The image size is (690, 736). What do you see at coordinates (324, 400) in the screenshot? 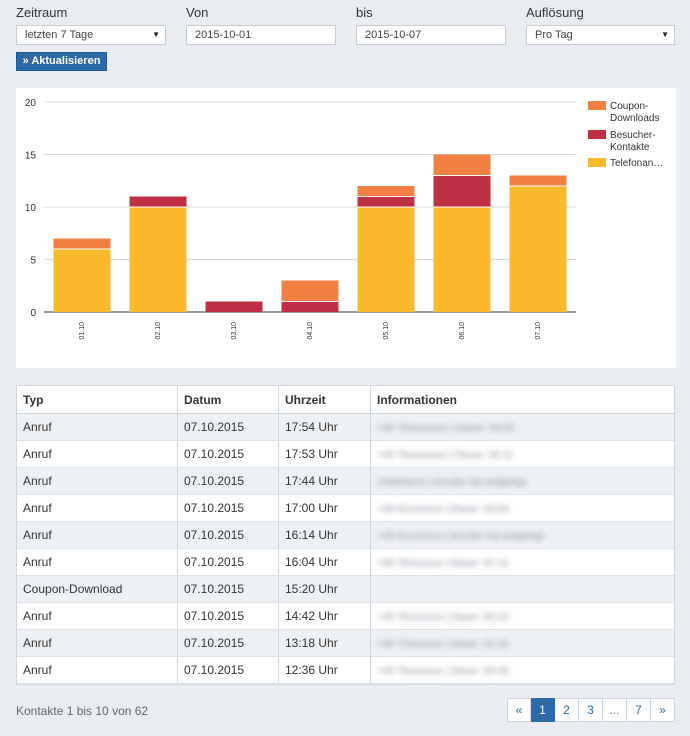
I see `header-uhrzeit: Uhrzeit` at bounding box center [324, 400].